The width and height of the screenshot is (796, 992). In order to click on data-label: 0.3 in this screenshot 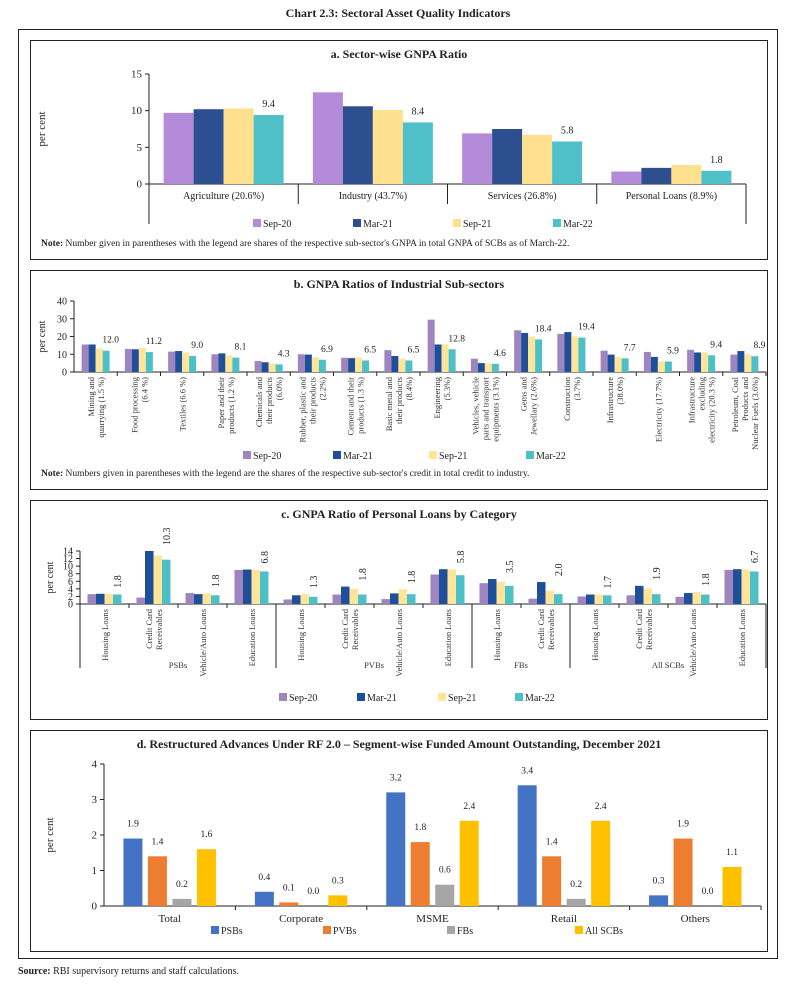, I will do `click(338, 881)`.